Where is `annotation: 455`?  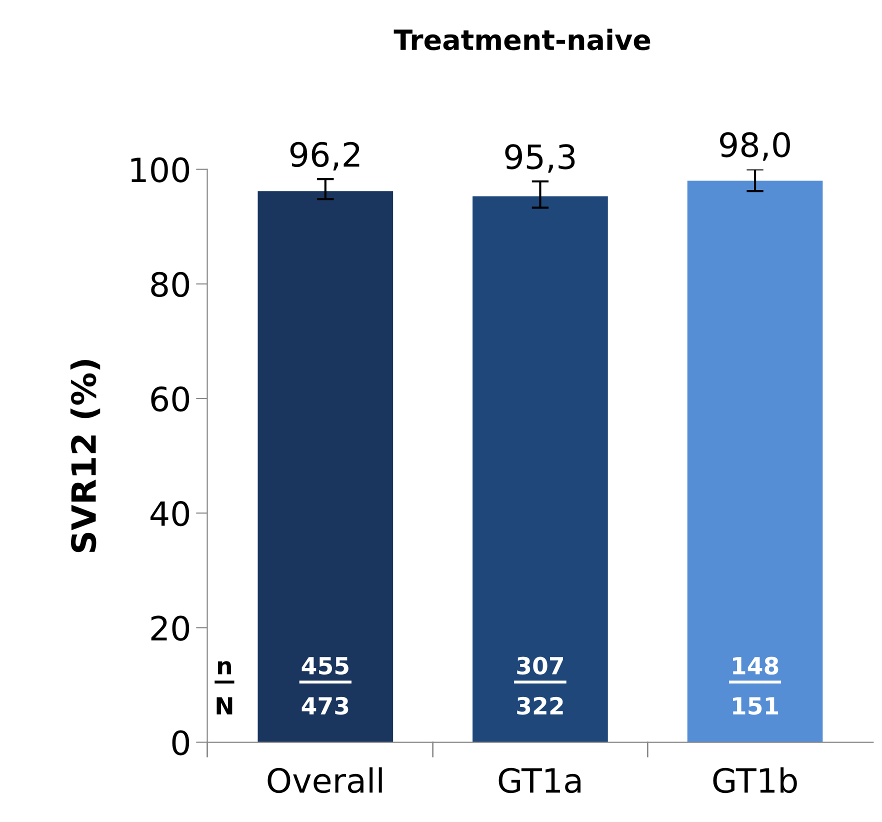
annotation: 455 is located at coordinates (325, 666).